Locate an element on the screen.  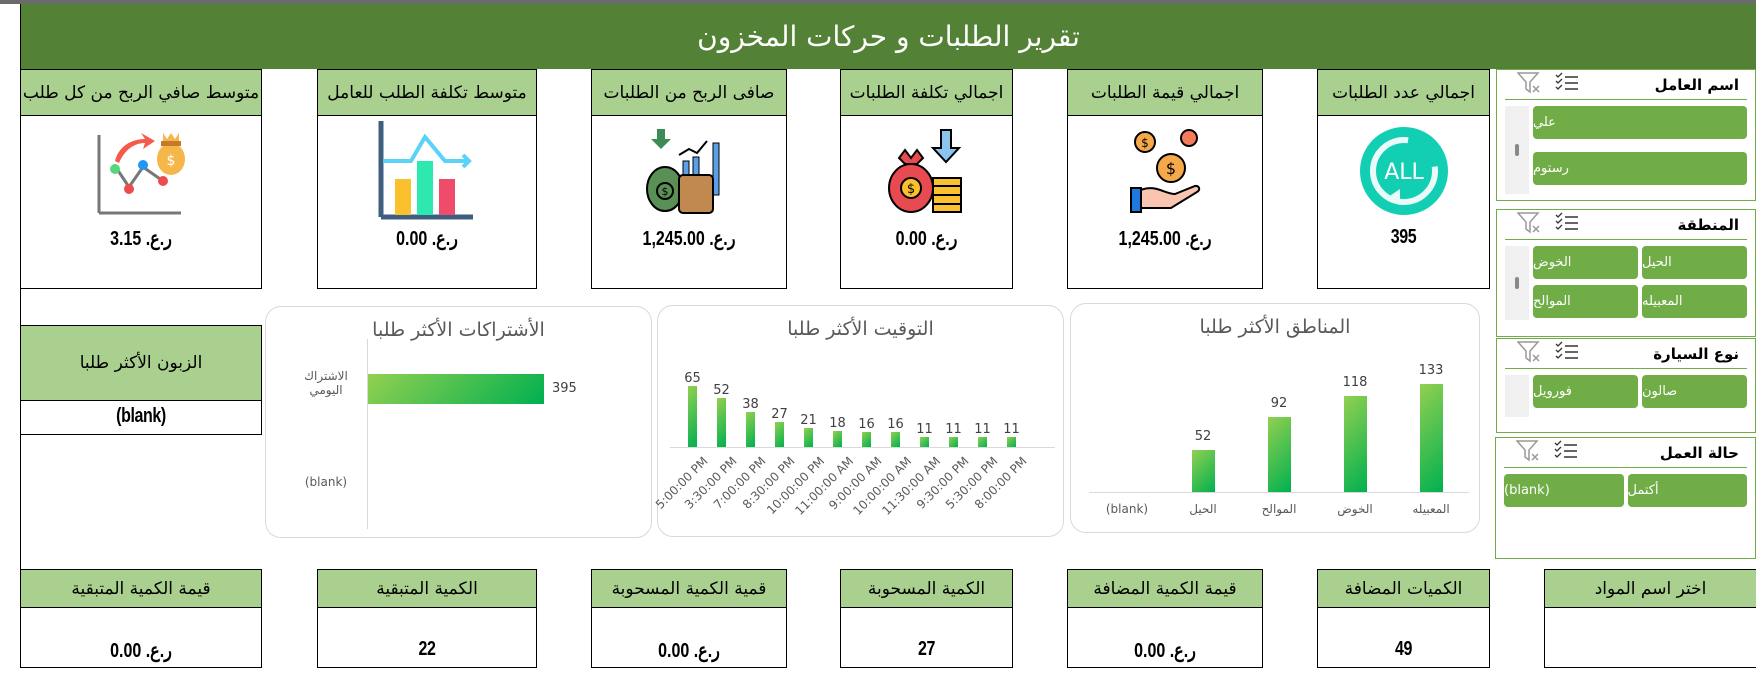
bar-value: 92 is located at coordinates (1279, 403).